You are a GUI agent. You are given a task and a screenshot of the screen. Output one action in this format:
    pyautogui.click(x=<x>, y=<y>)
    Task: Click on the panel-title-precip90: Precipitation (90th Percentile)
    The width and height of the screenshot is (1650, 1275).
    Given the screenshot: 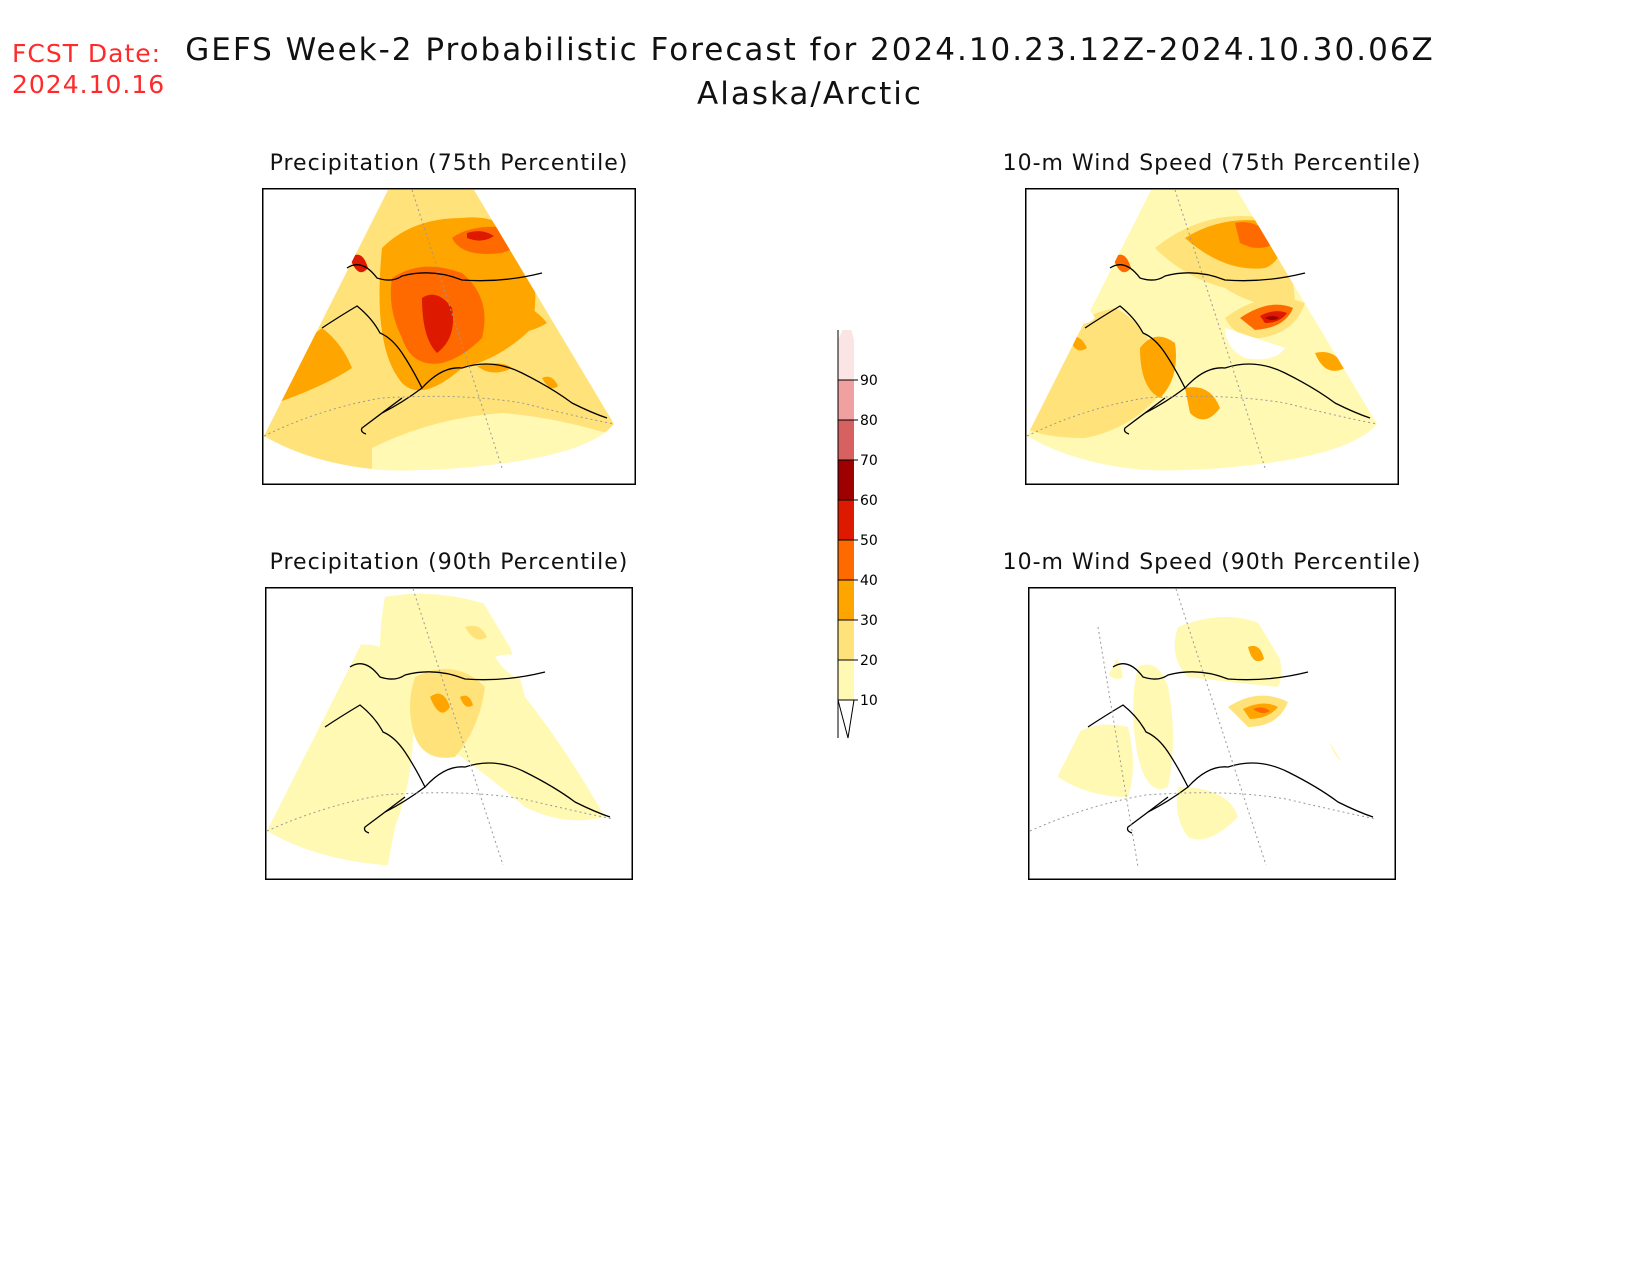 What is the action you would take?
    pyautogui.click(x=449, y=562)
    